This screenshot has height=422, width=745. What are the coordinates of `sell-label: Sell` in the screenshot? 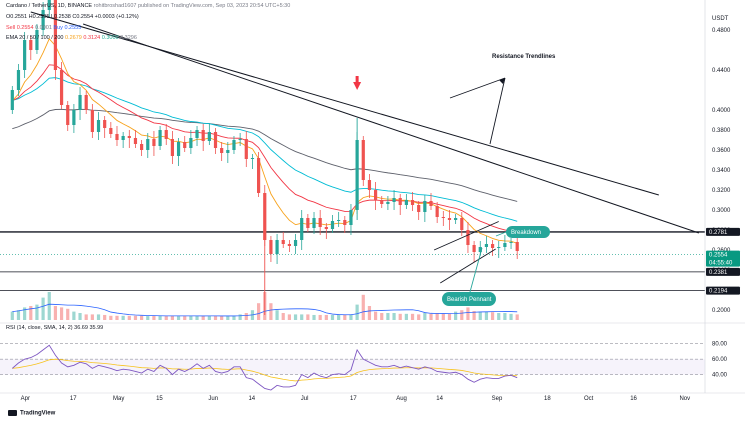 It's located at (11, 28).